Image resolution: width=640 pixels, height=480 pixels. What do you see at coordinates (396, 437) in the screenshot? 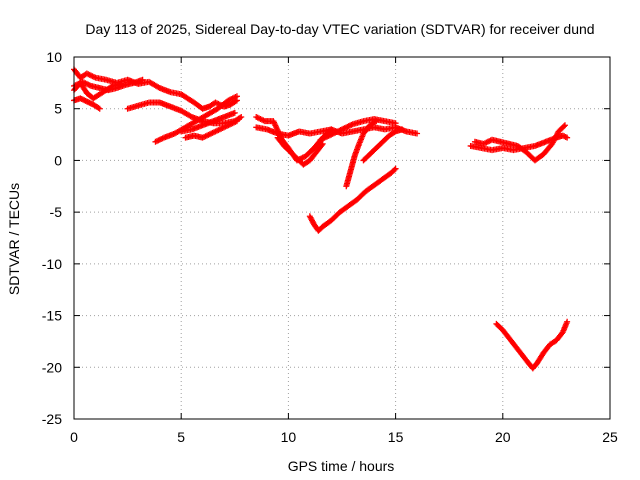
I see `x-tick-label: 15` at bounding box center [396, 437].